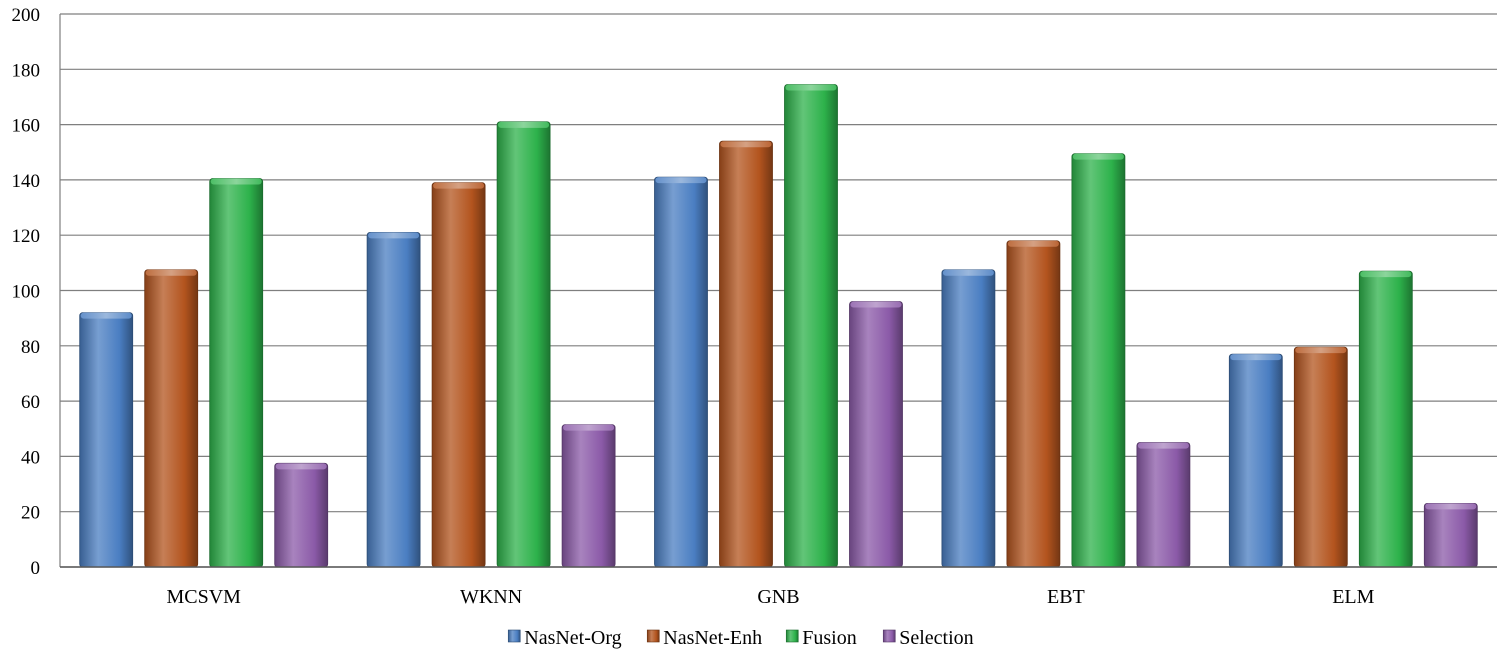 Image resolution: width=1500 pixels, height=655 pixels. I want to click on y-tick-label: 120, so click(26, 236).